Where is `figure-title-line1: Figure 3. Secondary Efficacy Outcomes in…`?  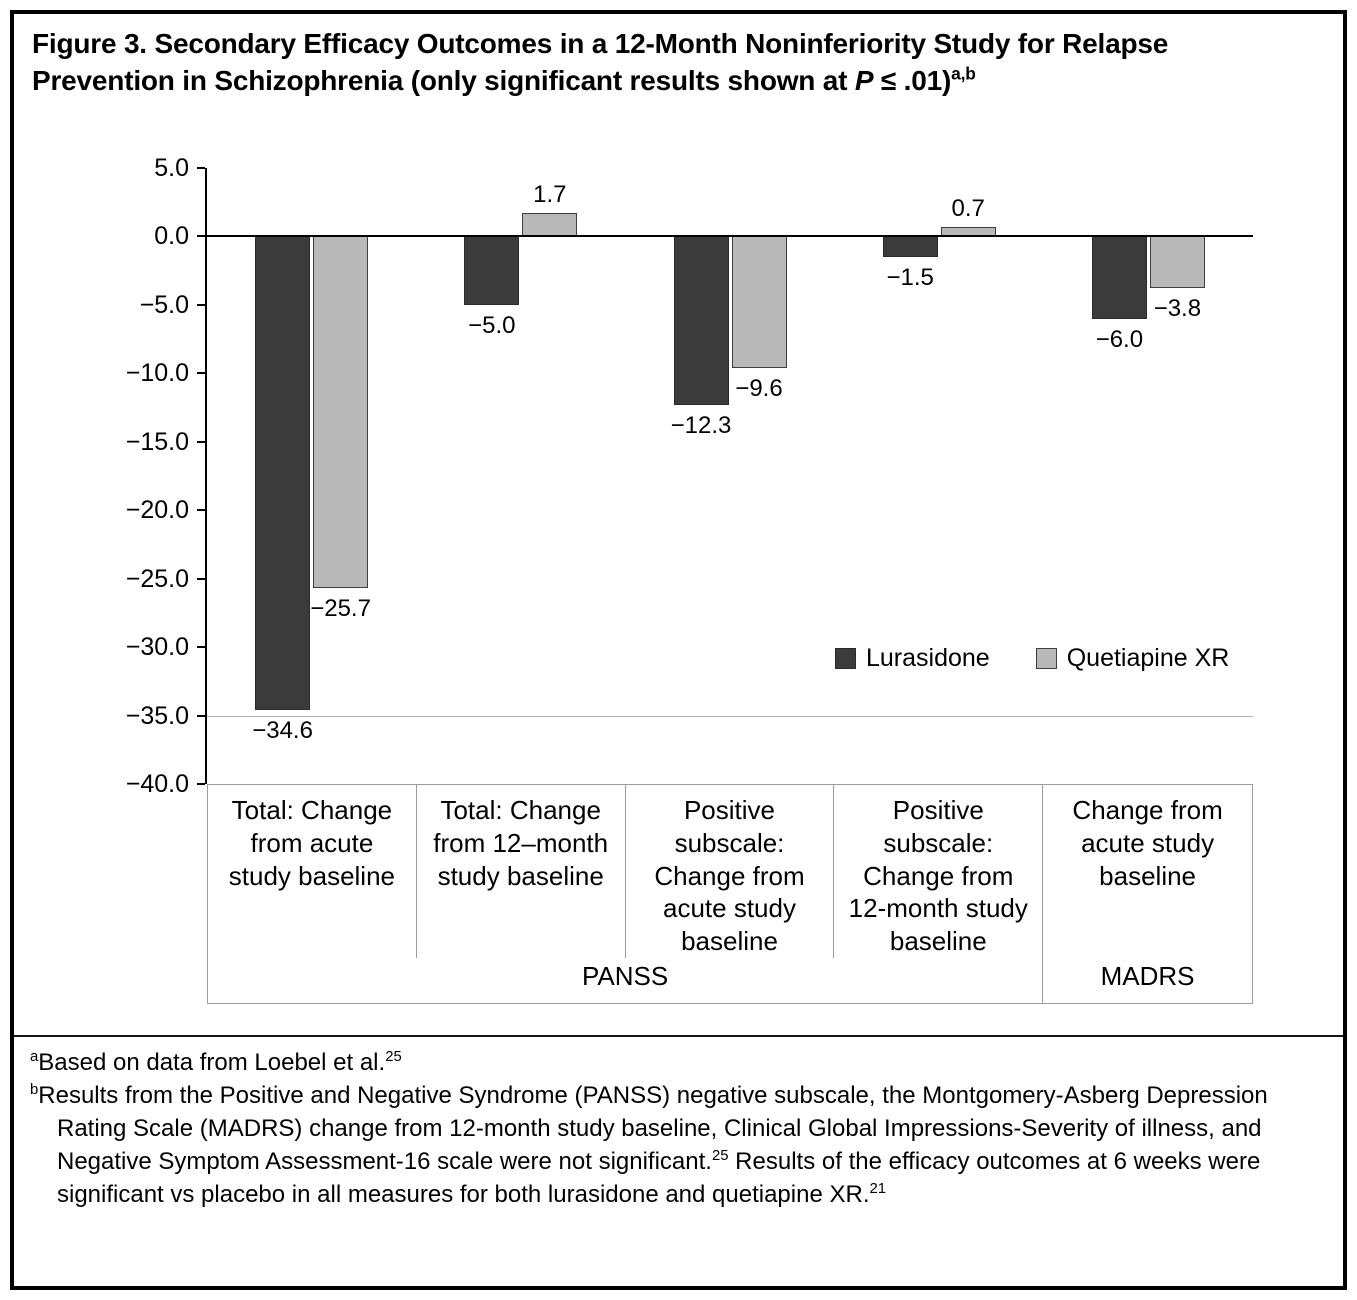 figure-title-line1: Figure 3. Secondary Efficacy Outcomes in… is located at coordinates (600, 43).